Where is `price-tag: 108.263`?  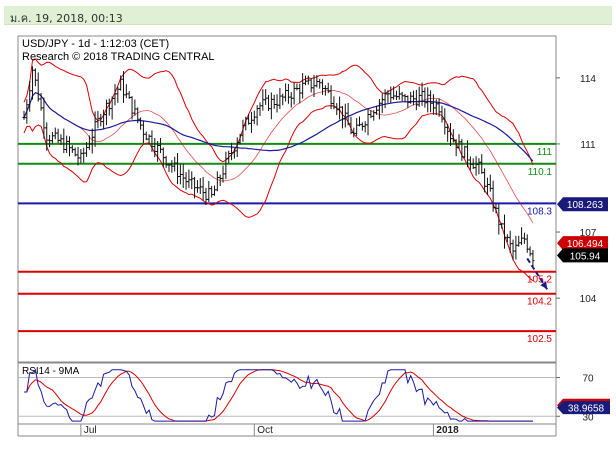 price-tag: 108.263 is located at coordinates (582, 204).